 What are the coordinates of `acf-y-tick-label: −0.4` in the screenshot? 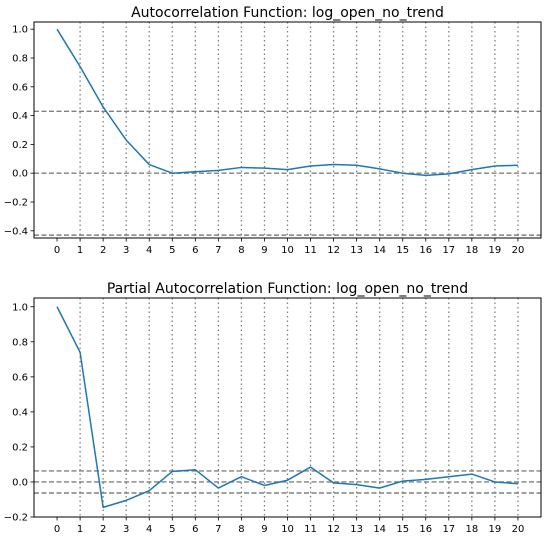 It's located at (16, 231).